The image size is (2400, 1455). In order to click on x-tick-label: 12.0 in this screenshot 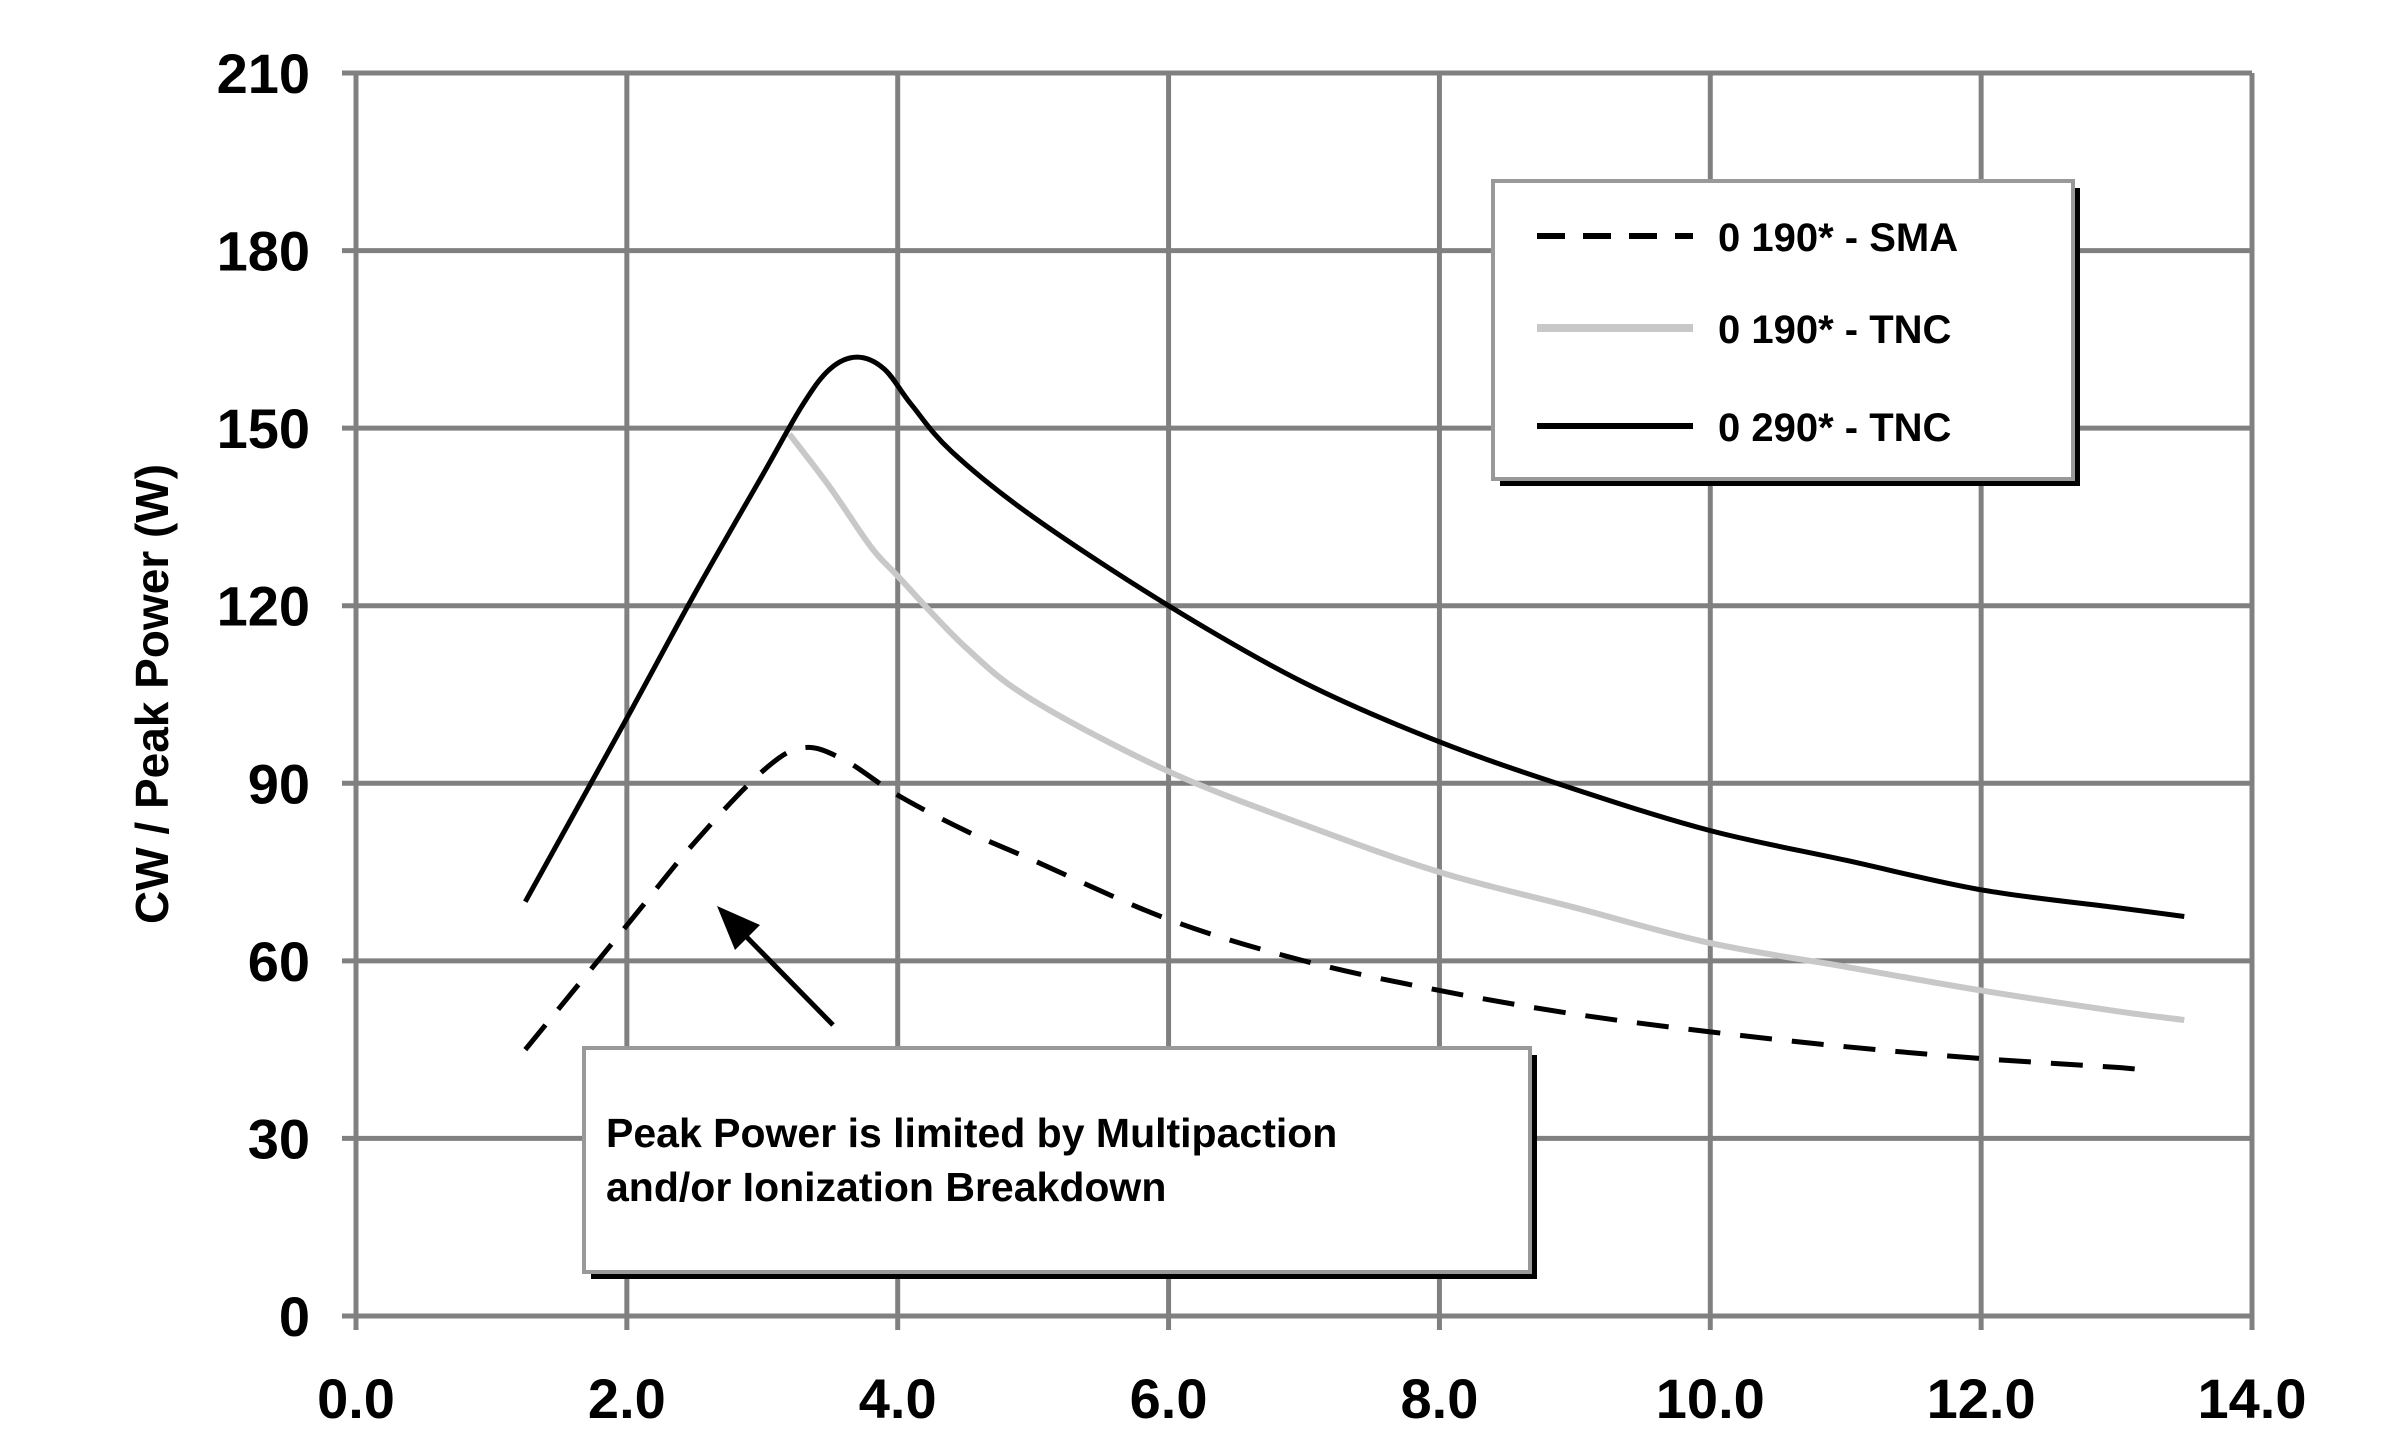, I will do `click(1981, 1398)`.